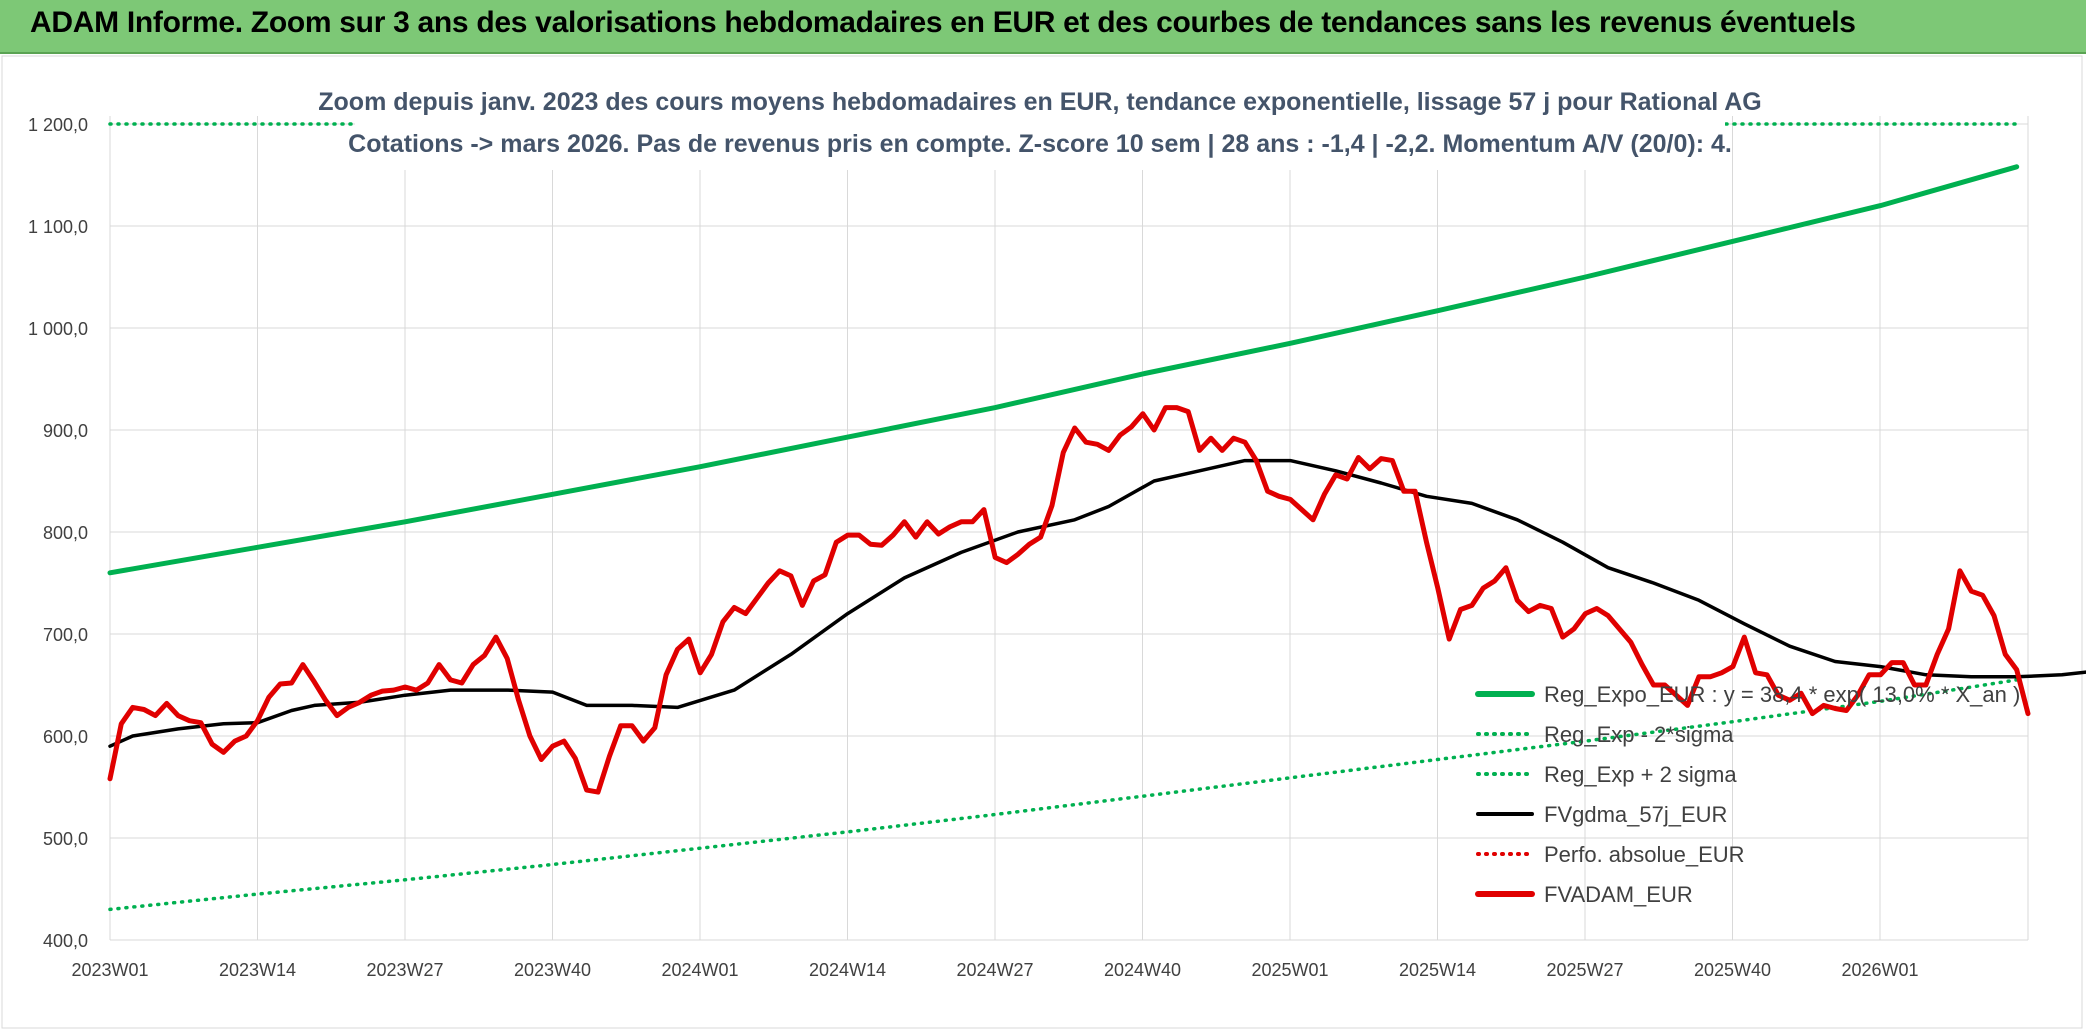  What do you see at coordinates (1640, 774) in the screenshot?
I see `legend-entry: Reg_Exp + 2 sigma` at bounding box center [1640, 774].